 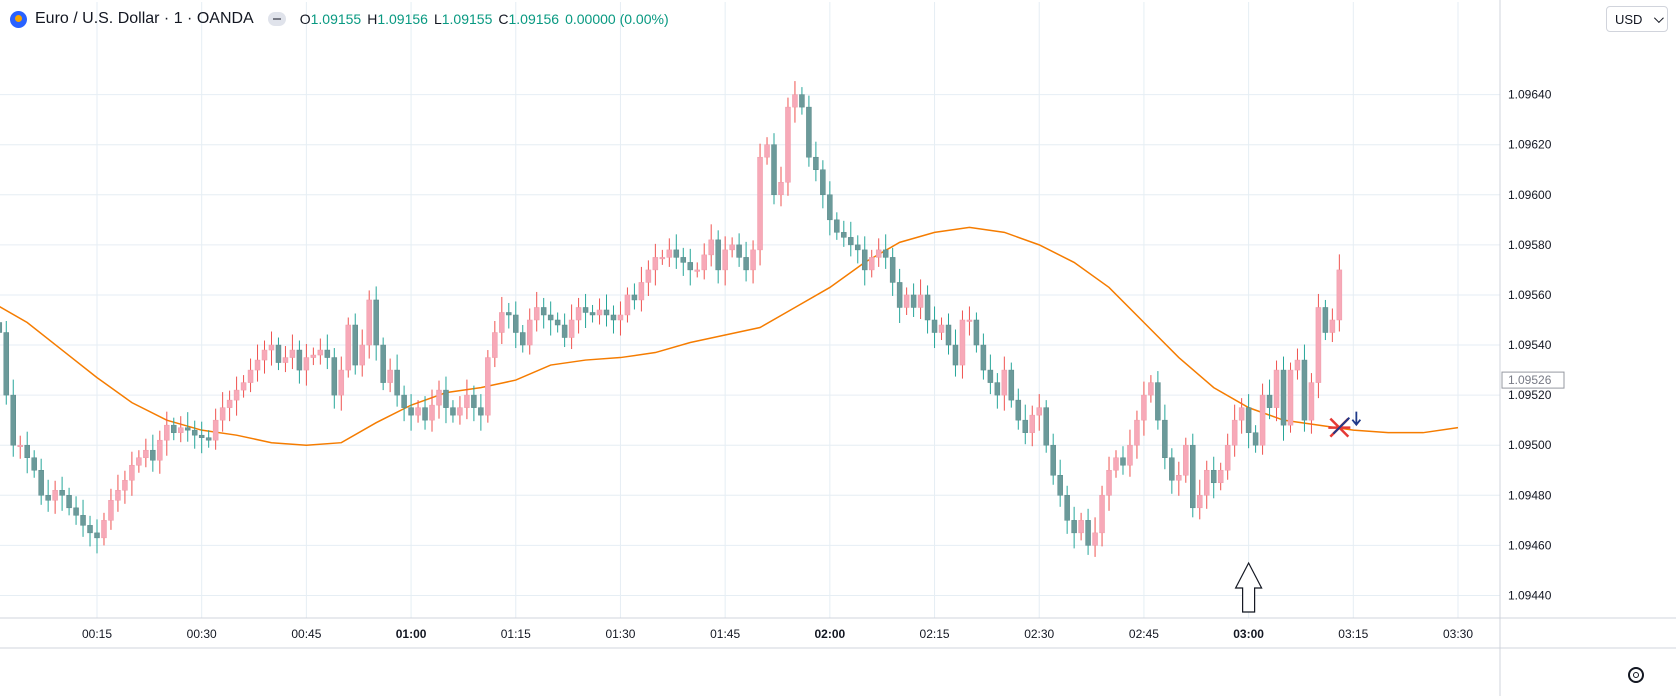 I want to click on current-price-label: 1.09526, so click(x=1530, y=380).